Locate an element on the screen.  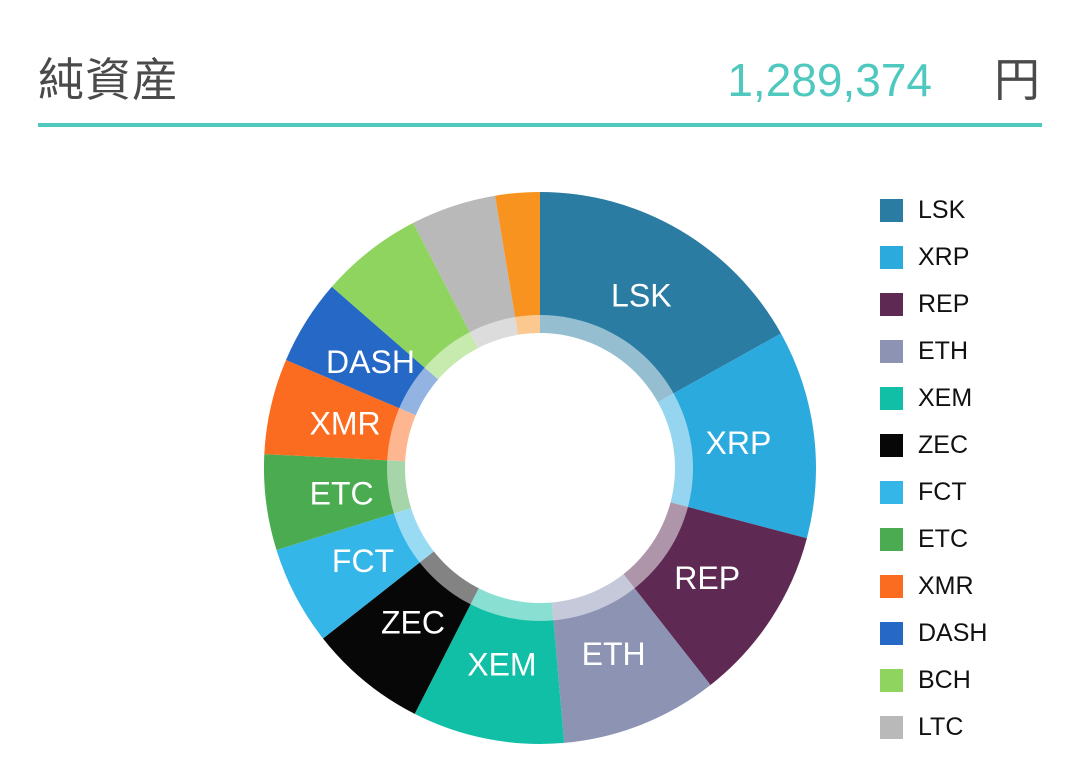
legend-item-xrp: XRP is located at coordinates (980, 257).